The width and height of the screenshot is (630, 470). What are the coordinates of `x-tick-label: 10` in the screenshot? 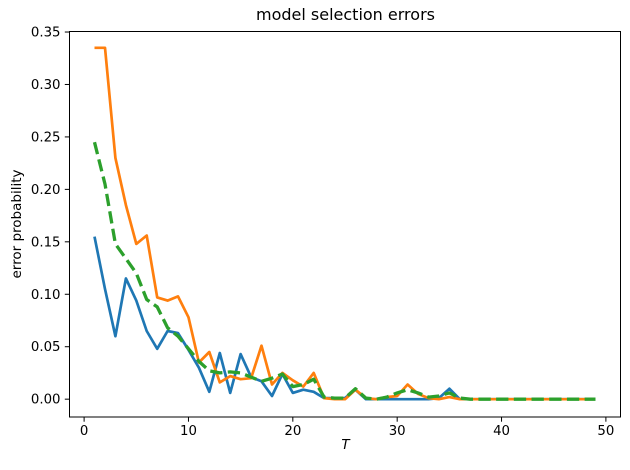 It's located at (188, 431).